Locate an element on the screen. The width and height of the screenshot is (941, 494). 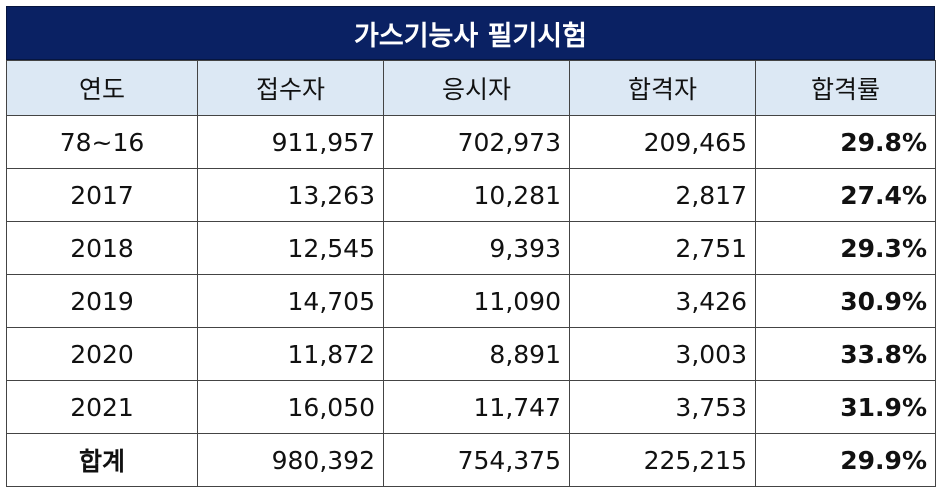
header-row: 연도 접수자 응시자 합격자 합격률 is located at coordinates (471, 88).